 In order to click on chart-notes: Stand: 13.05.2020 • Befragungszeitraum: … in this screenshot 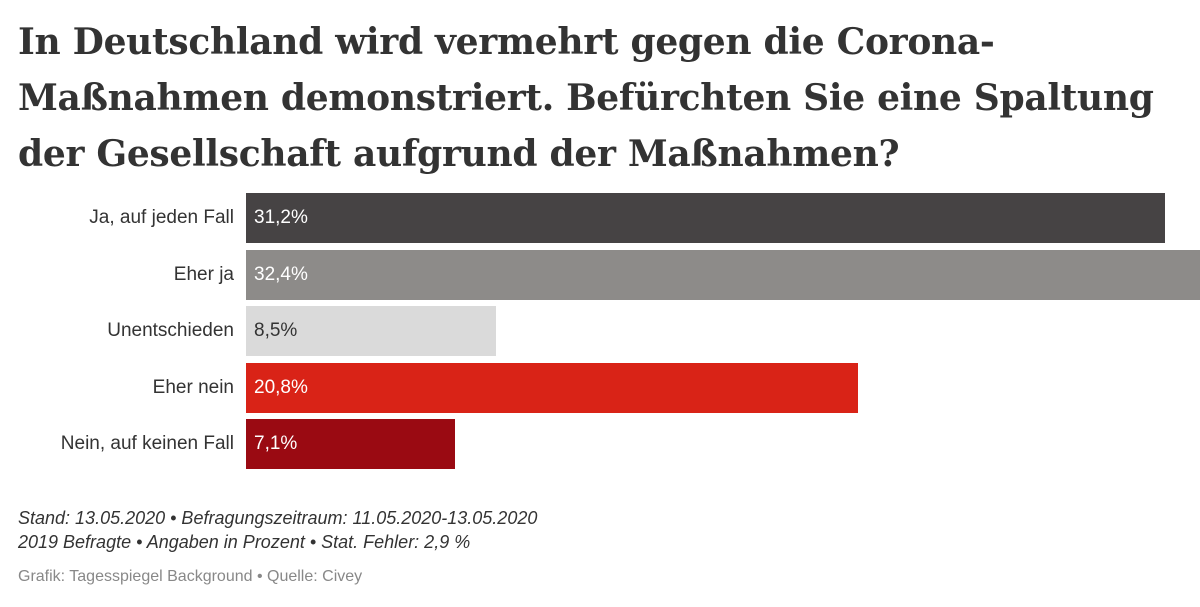, I will do `click(277, 530)`.